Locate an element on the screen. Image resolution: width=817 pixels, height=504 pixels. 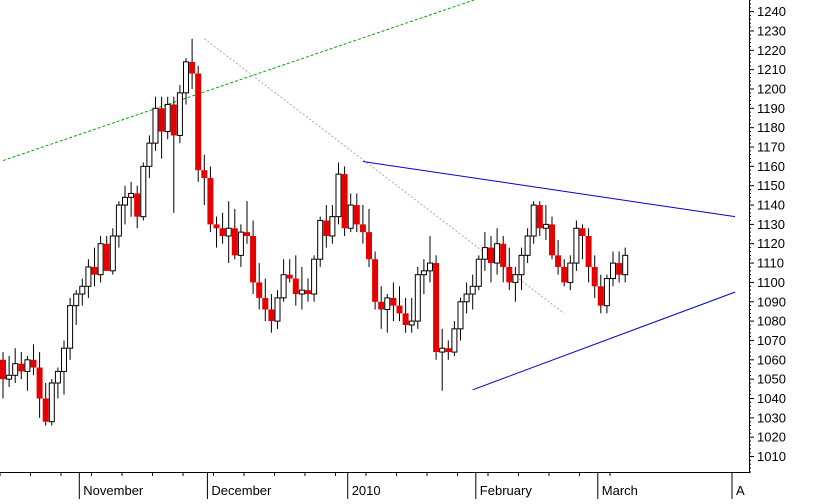
y-tick-label-0: 1010 is located at coordinates (771, 456).